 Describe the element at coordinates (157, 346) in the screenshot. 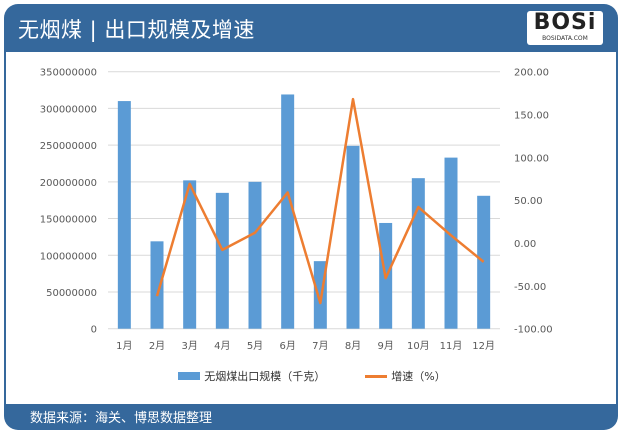

I see `x-tick-label: 2月` at that location.